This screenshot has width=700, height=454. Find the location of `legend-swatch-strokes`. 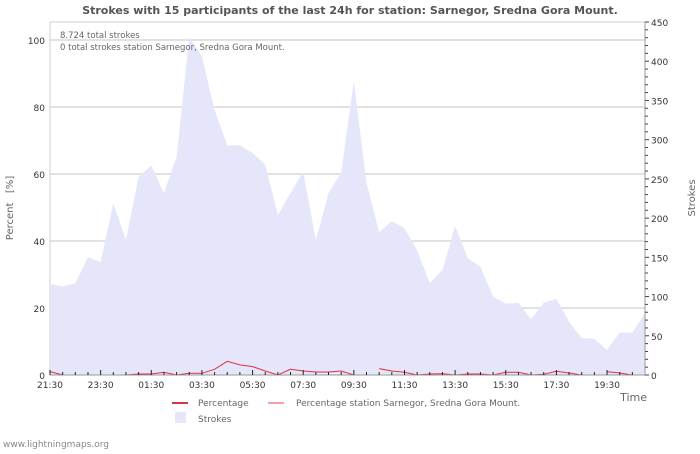

legend-swatch-strokes is located at coordinates (180, 417).